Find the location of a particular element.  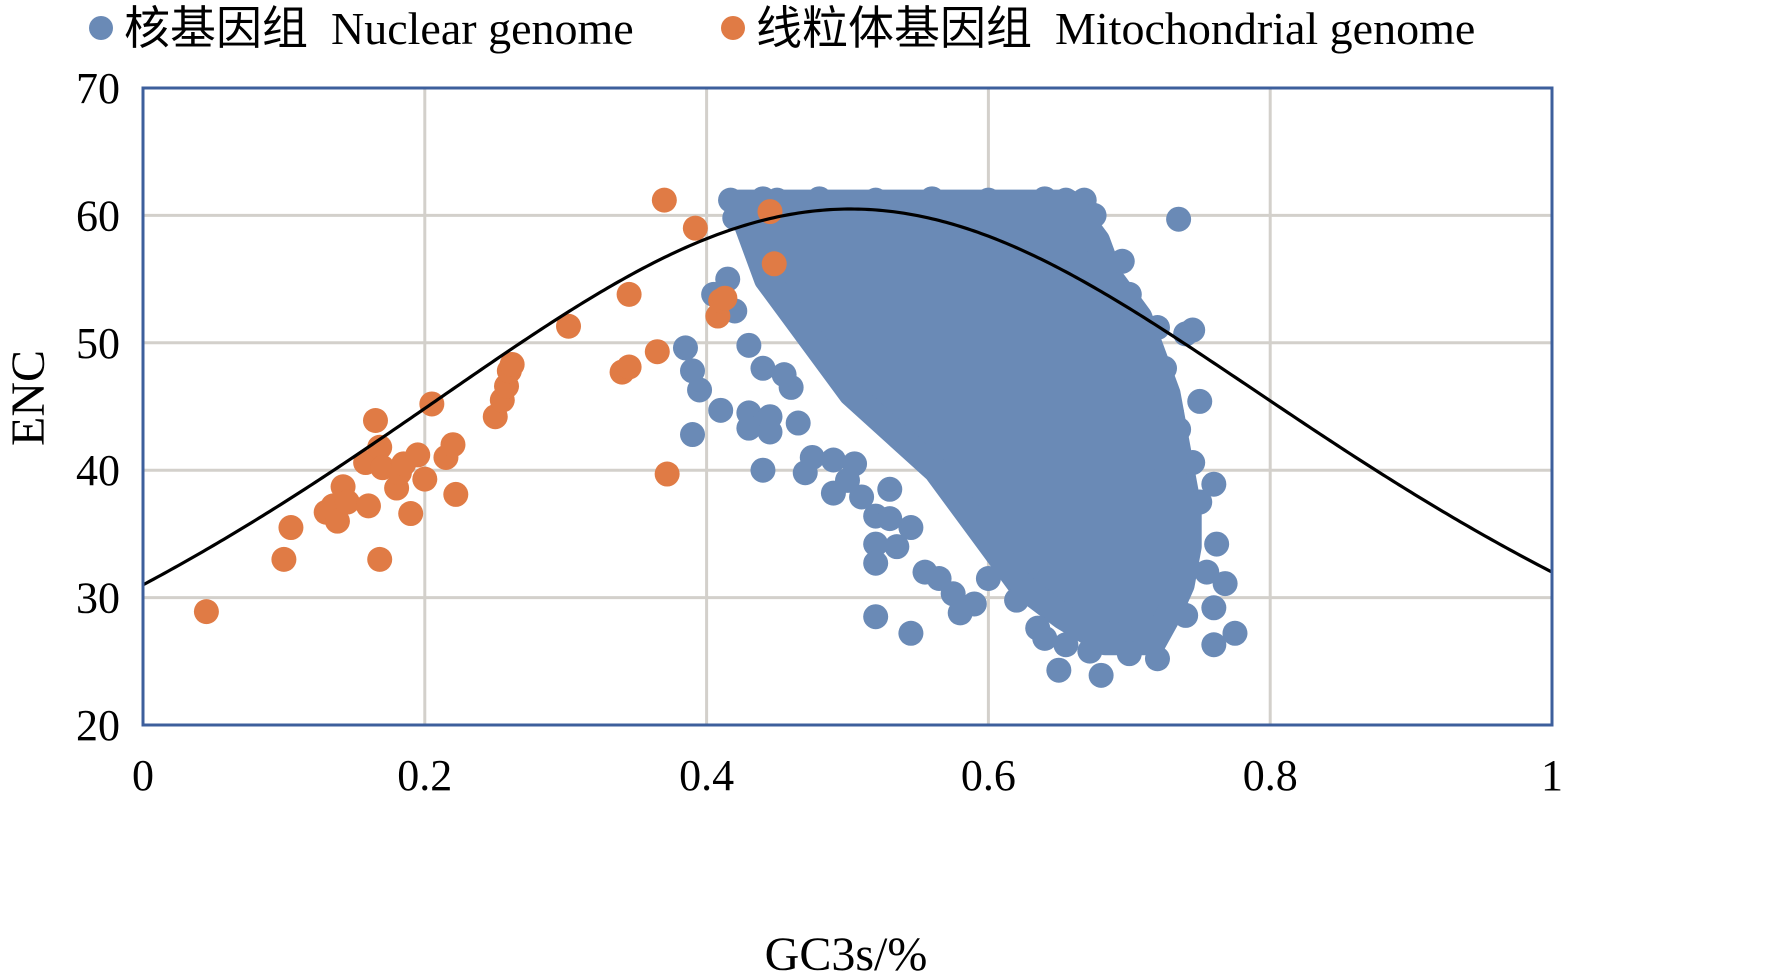

y-tick-label: 20 is located at coordinates (98, 725).